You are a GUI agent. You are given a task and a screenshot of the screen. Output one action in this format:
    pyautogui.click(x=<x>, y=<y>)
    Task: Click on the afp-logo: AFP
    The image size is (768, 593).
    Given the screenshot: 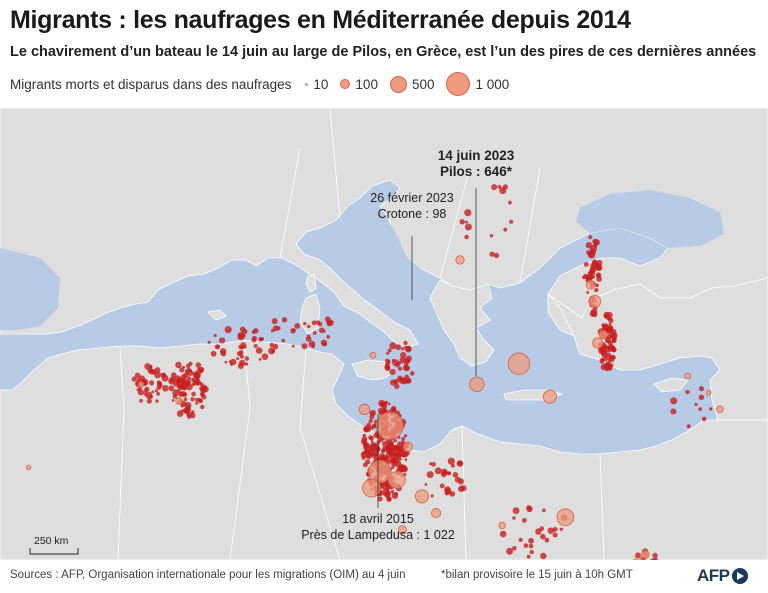 What is the action you would take?
    pyautogui.click(x=722, y=576)
    